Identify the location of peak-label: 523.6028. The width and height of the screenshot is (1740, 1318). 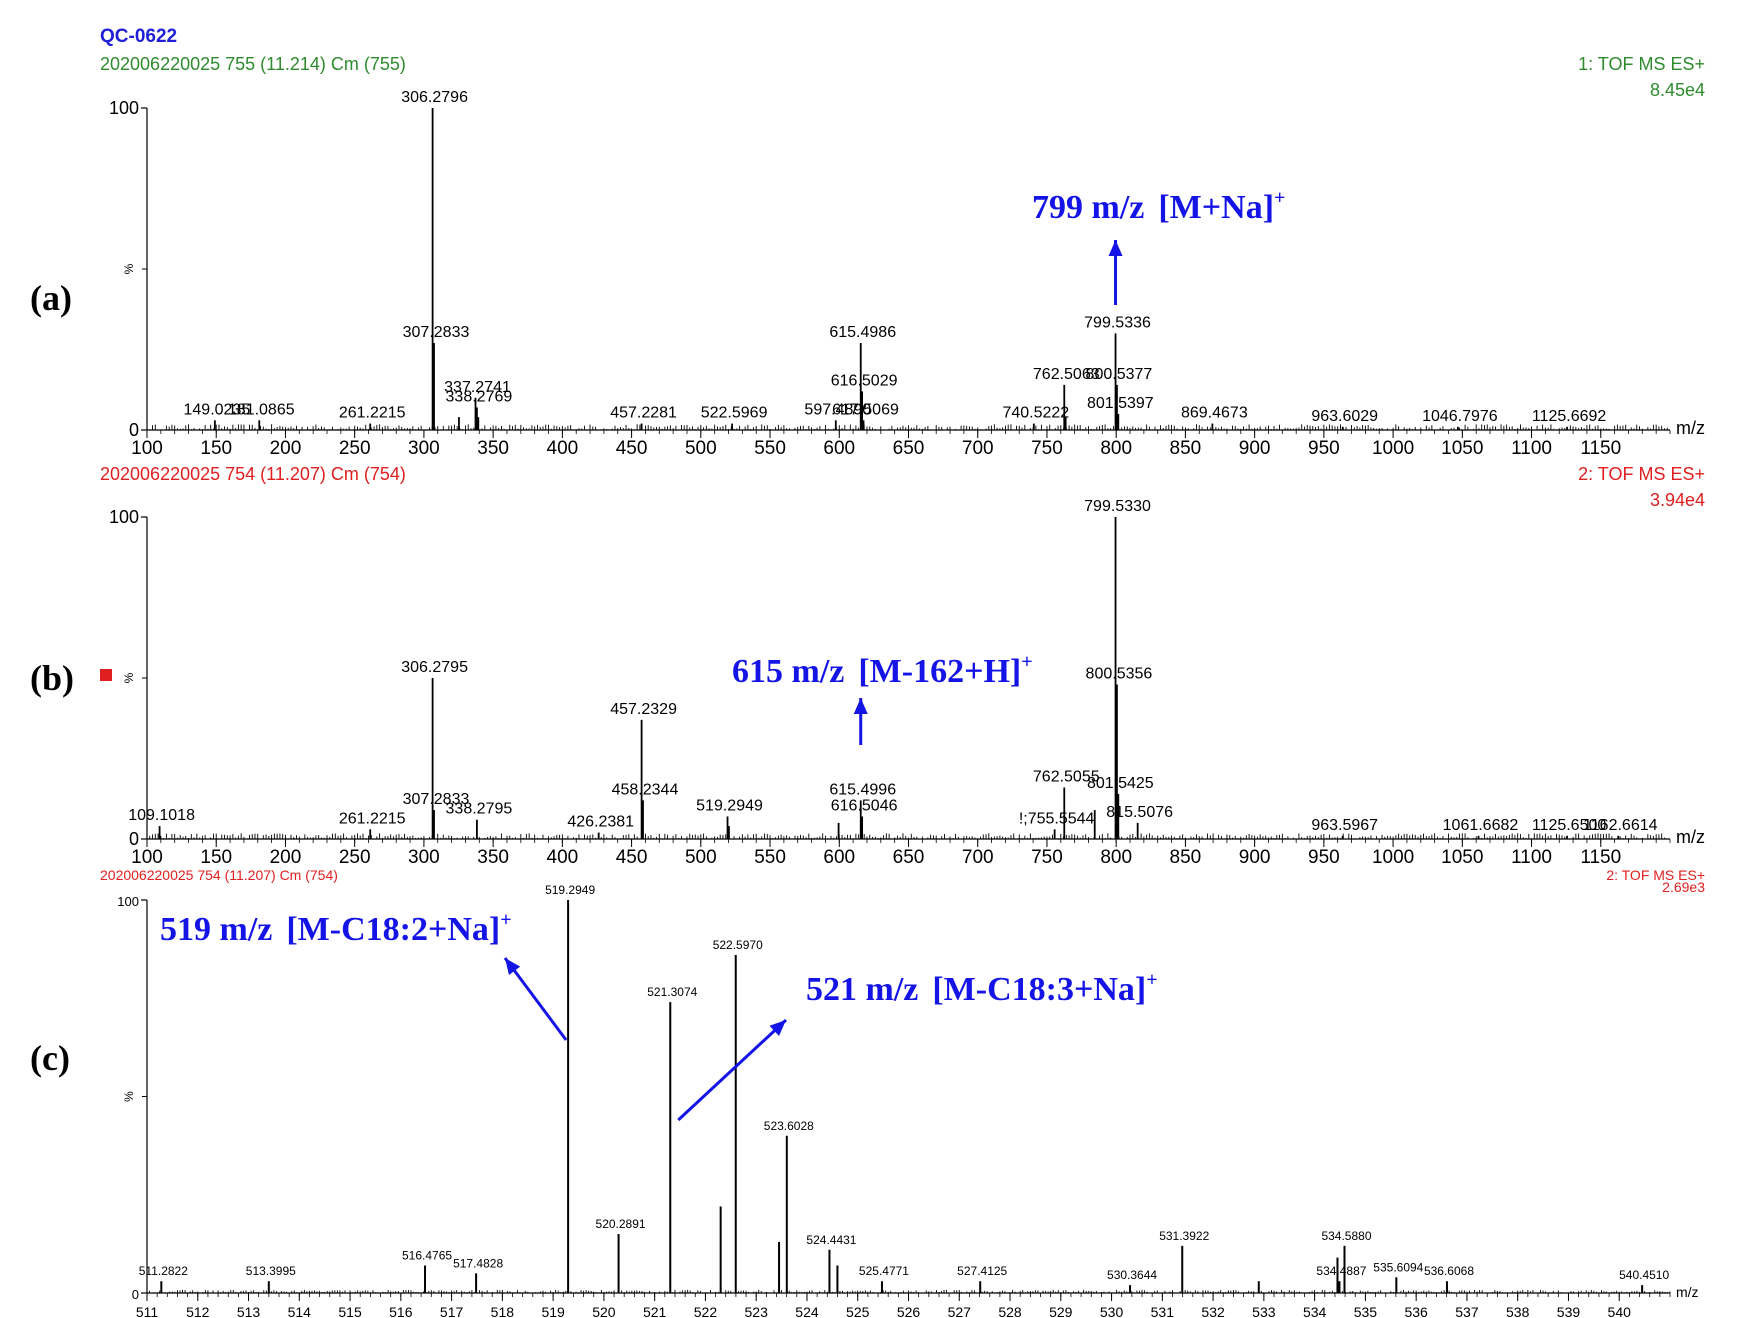
(789, 1126).